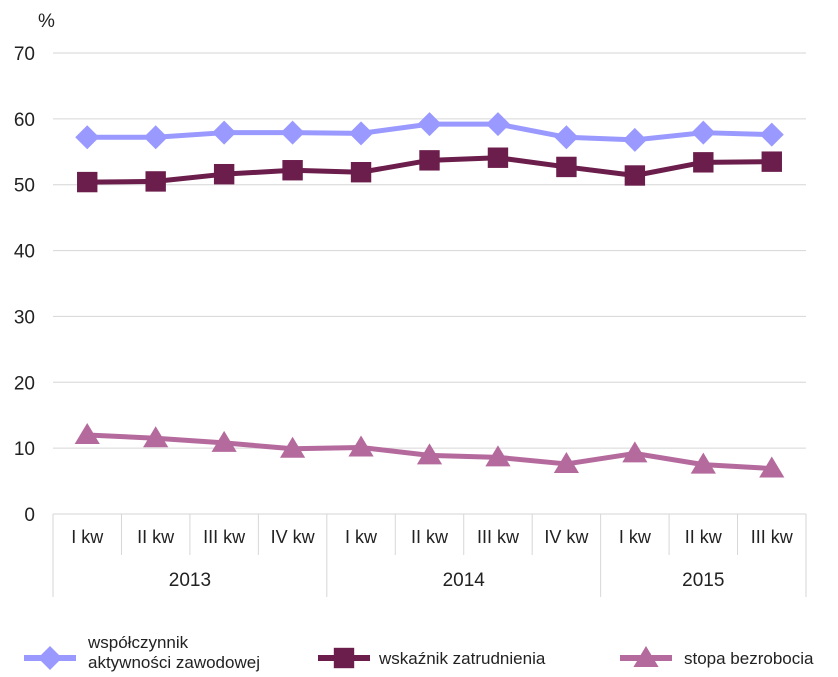 The width and height of the screenshot is (838, 677). I want to click on series-square, so click(429, 170).